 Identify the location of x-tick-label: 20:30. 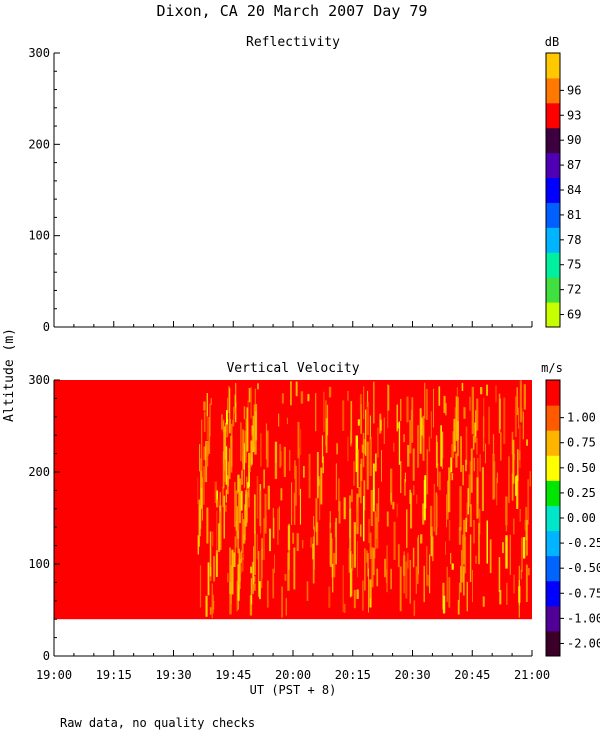
(412, 675).